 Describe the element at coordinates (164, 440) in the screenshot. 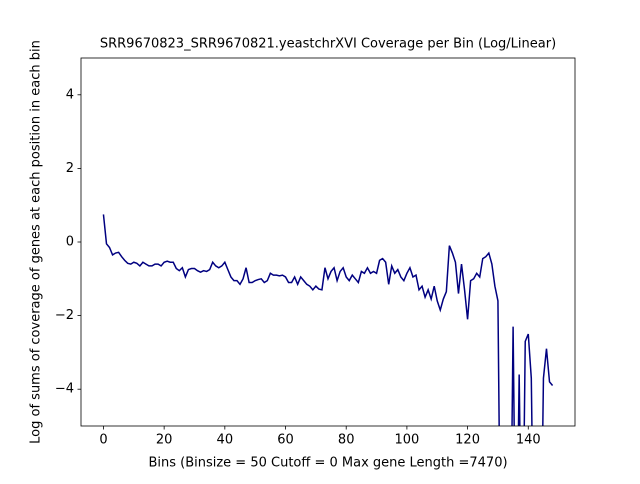

I see `x-tick-label: 20` at that location.